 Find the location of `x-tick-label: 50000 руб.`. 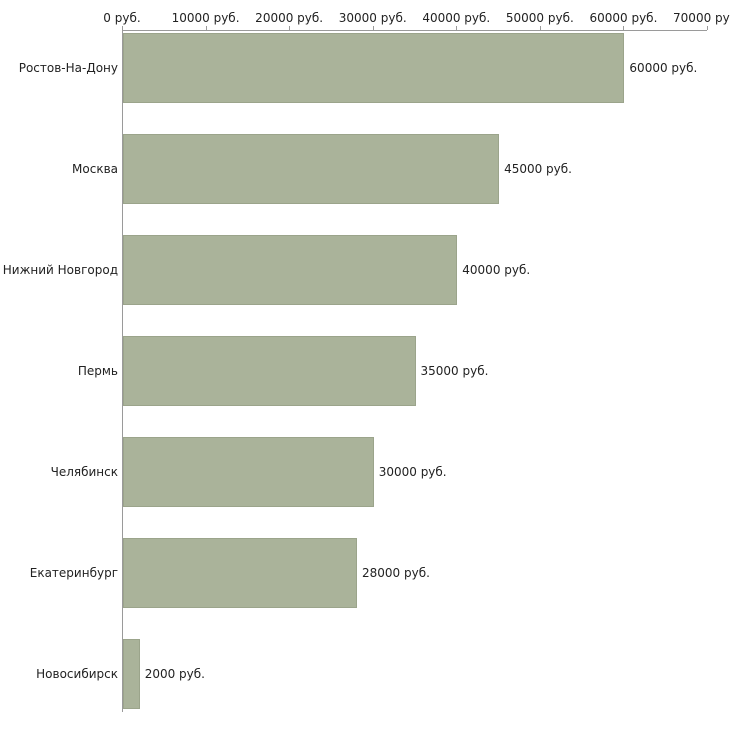

x-tick-label: 50000 руб. is located at coordinates (539, 18).